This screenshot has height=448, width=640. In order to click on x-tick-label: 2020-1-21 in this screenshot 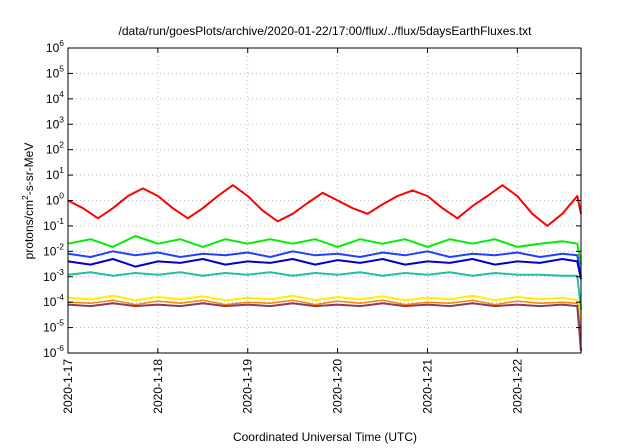, I will do `click(427, 386)`.